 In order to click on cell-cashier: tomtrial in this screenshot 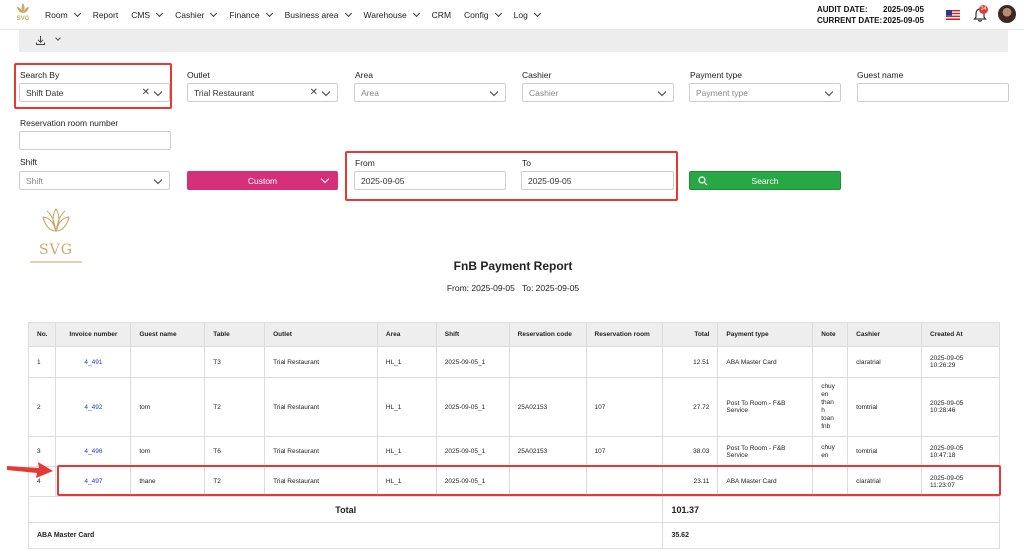, I will do `click(885, 451)`.